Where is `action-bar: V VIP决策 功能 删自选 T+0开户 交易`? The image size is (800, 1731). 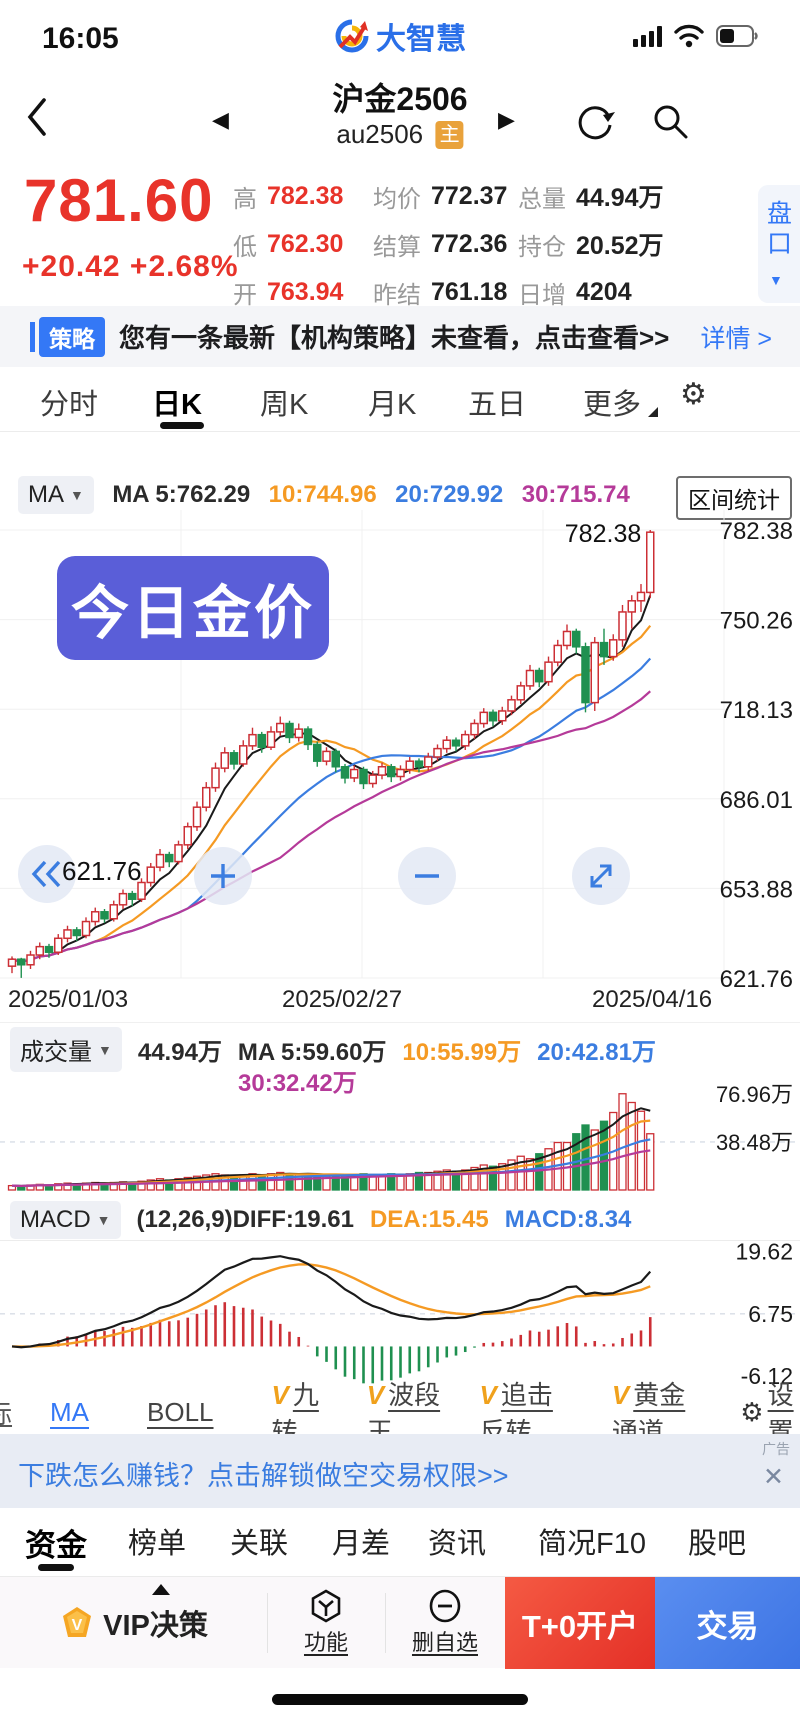
action-bar: V VIP决策 功能 删自选 T+0开户 交易 is located at coordinates (400, 1622).